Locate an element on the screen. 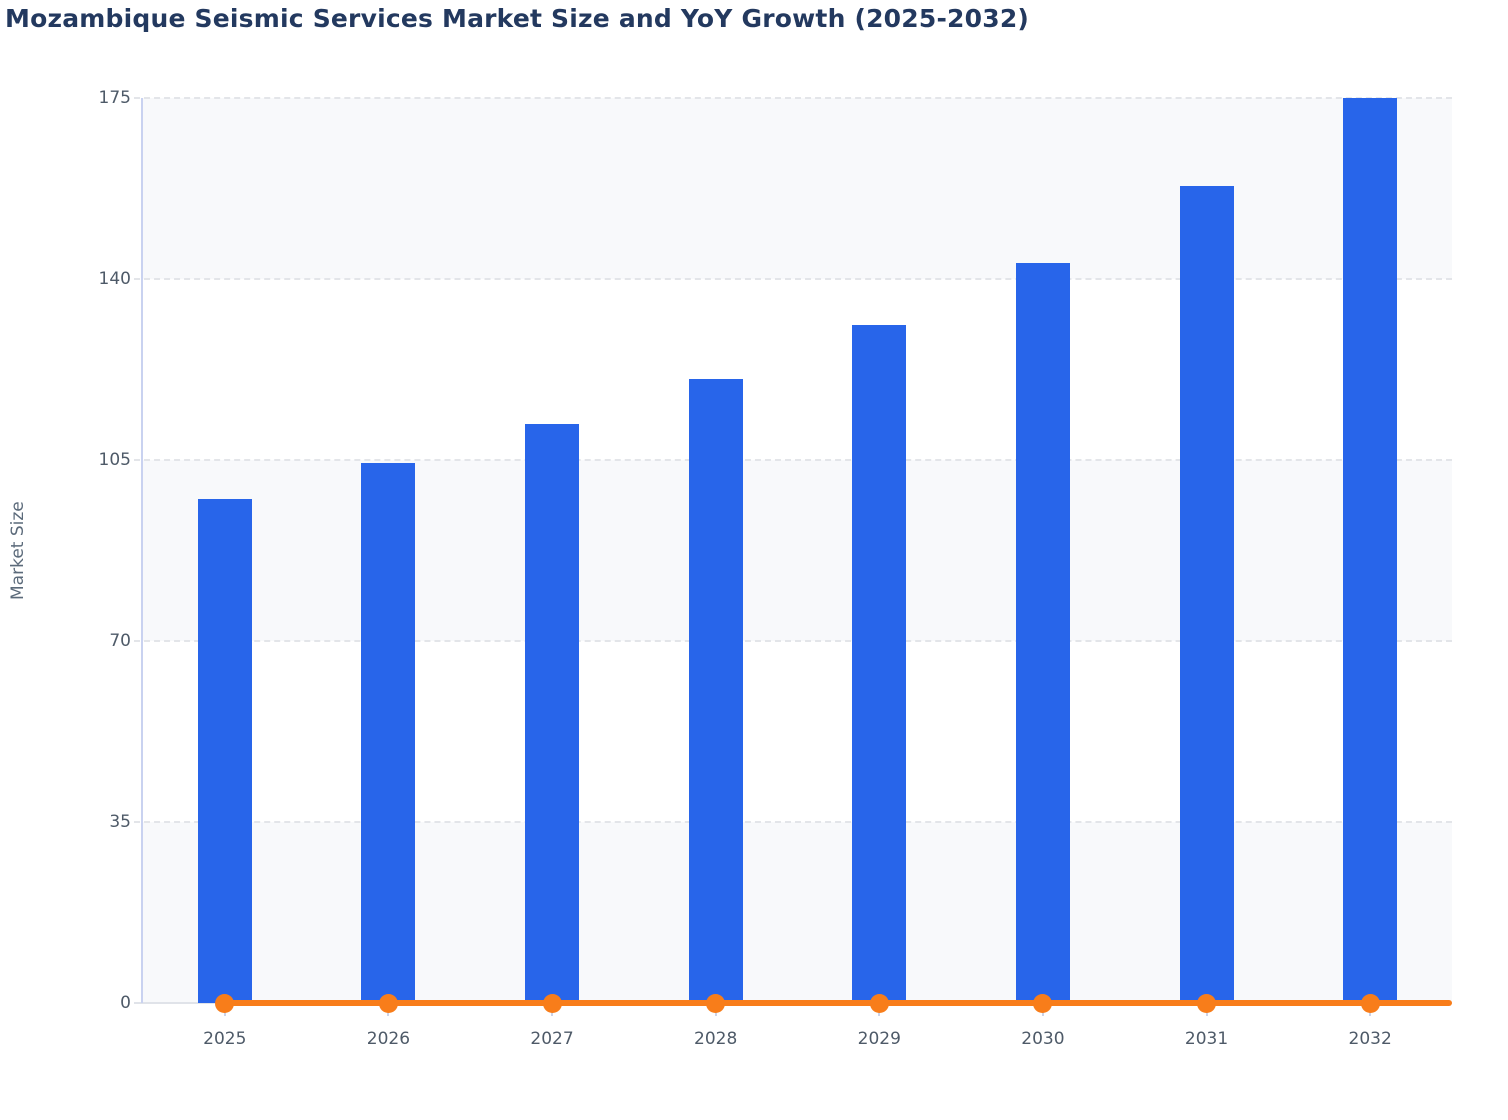 The image size is (1508, 1120). yoy-marker-2026 is located at coordinates (388, 1003).